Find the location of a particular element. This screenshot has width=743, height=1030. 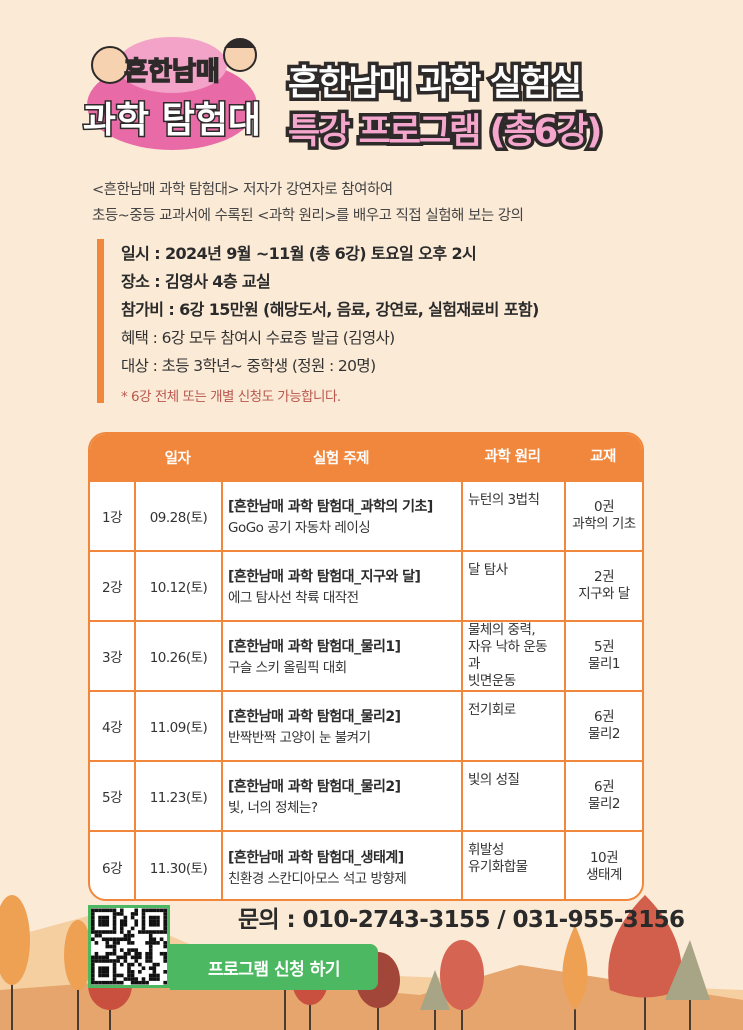

topic-series: [흔한남매 과학 탐험대_지구와 달] is located at coordinates (324, 577).